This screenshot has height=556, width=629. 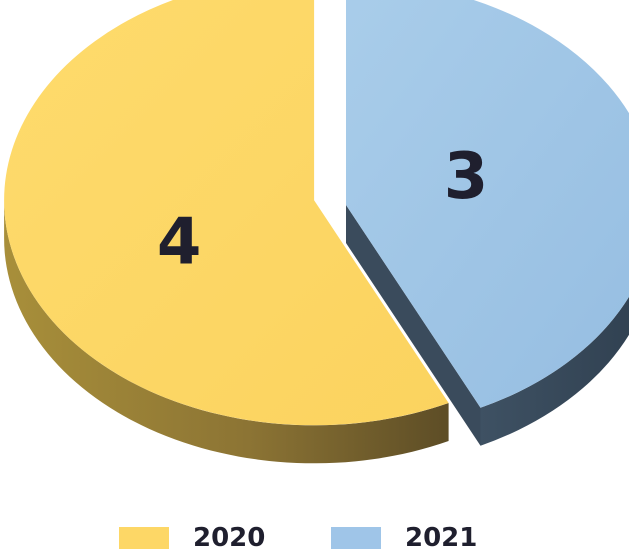 I want to click on legend: 2020 2021, so click(x=314, y=538).